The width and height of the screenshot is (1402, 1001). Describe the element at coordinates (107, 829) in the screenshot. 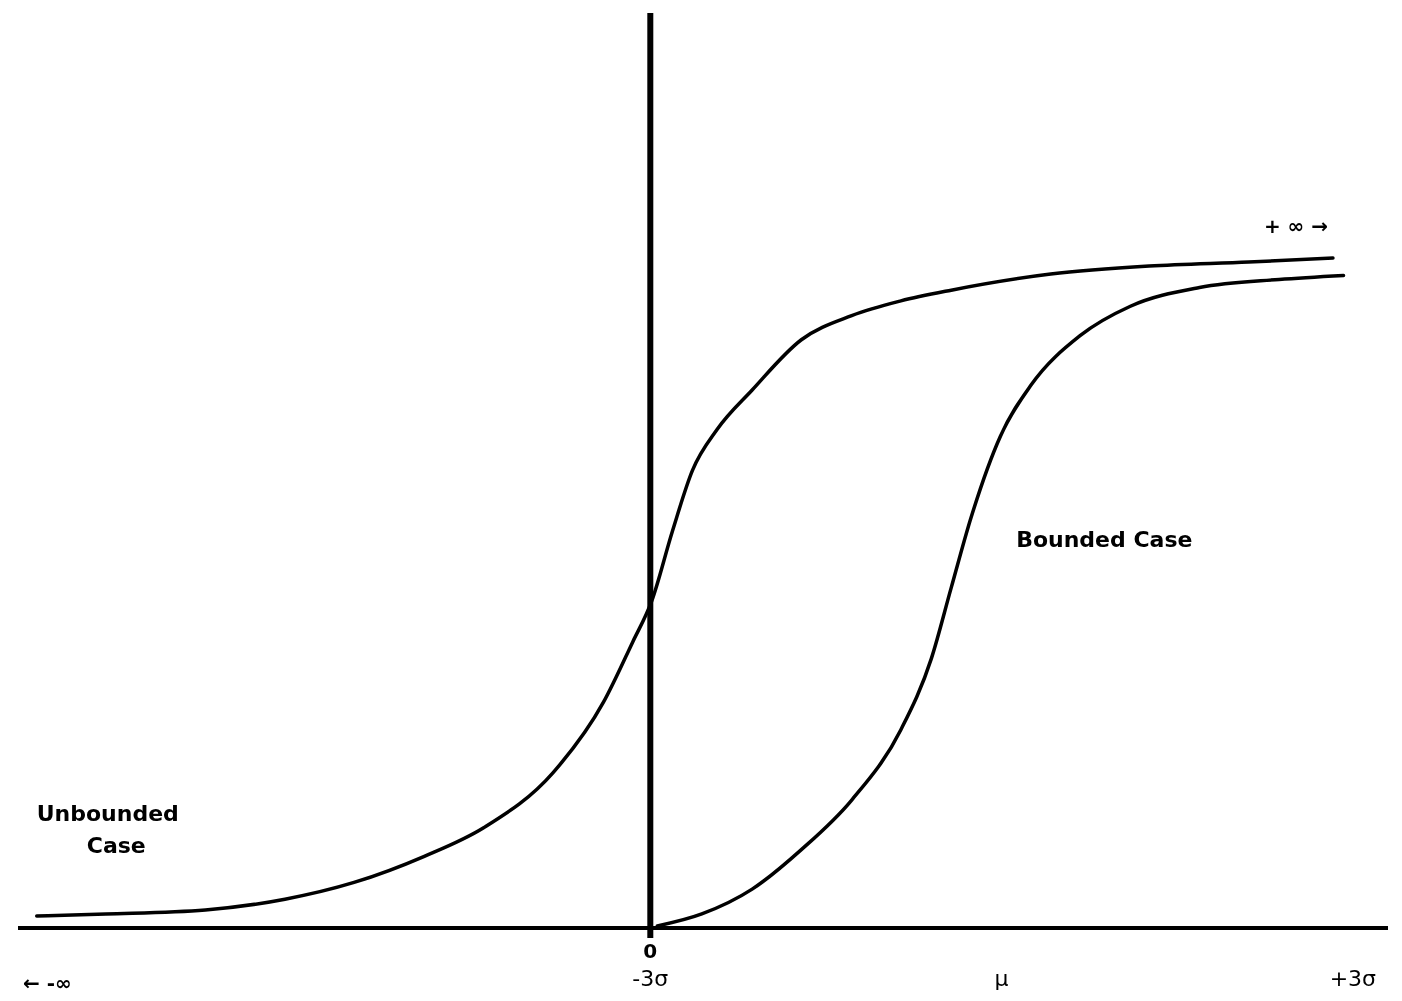

I see `text: Unbounded Case` at that location.